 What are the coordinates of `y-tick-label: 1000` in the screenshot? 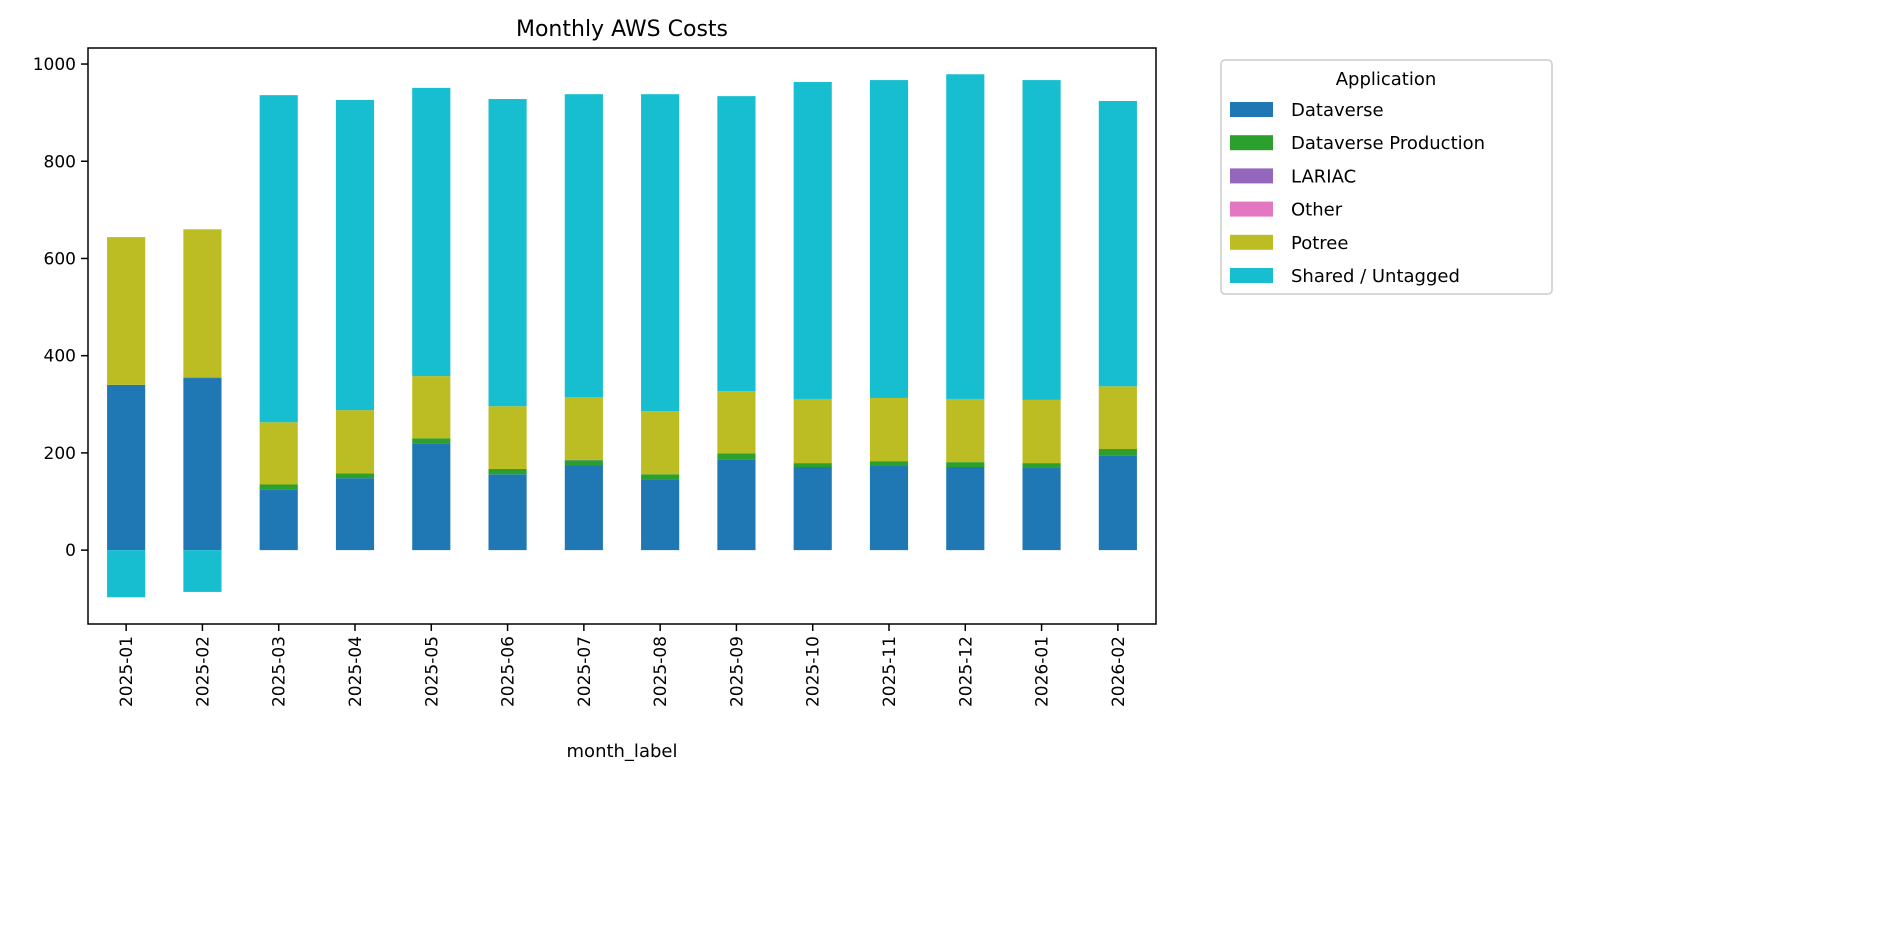 It's located at (54, 65).